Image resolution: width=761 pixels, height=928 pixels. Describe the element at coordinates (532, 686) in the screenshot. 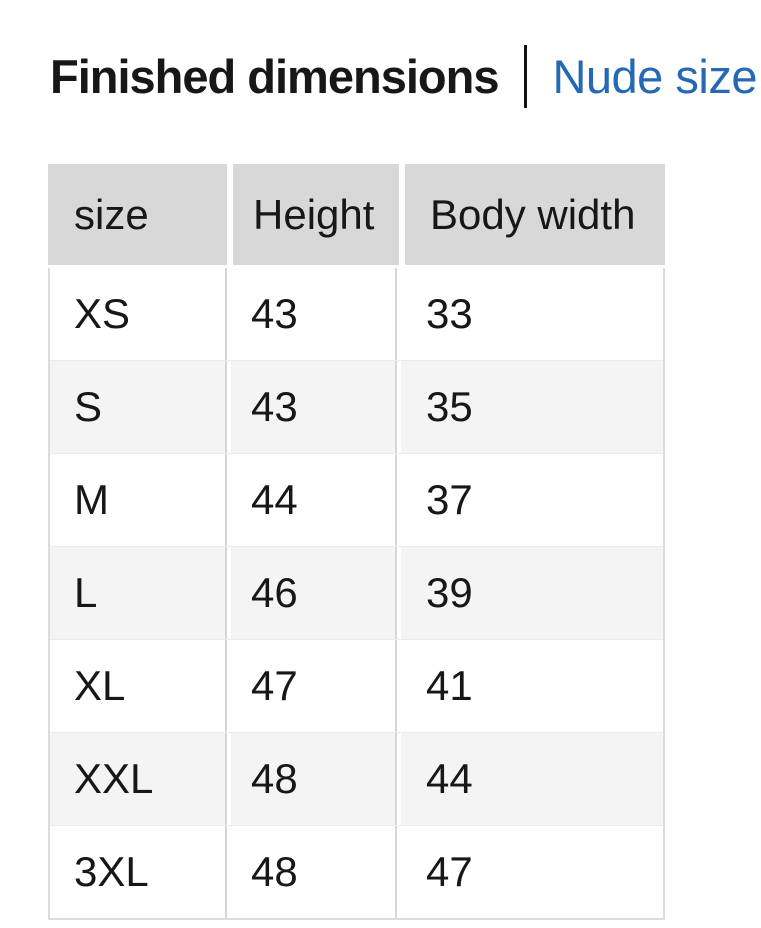

I see `cell-body-width: 41` at that location.